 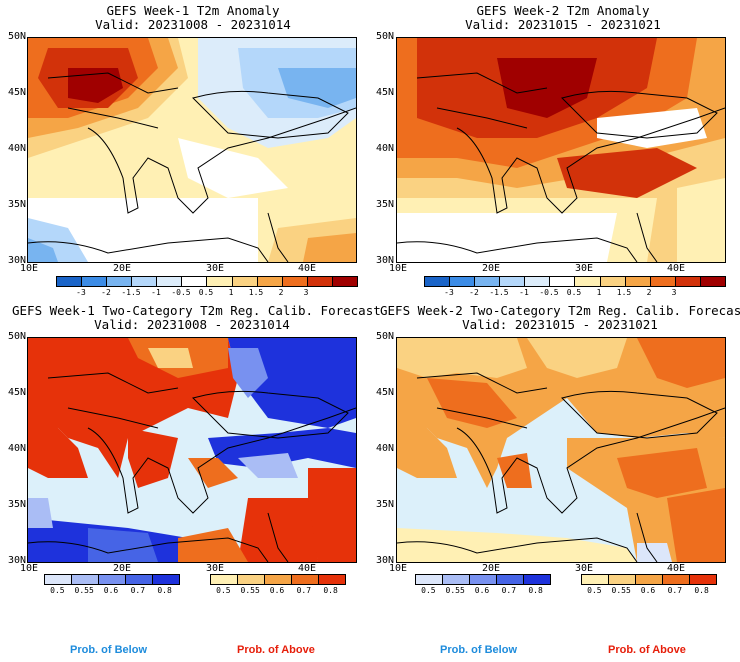 What do you see at coordinates (491, 268) in the screenshot?
I see `panel2-lon-20e: 20E` at bounding box center [491, 268].